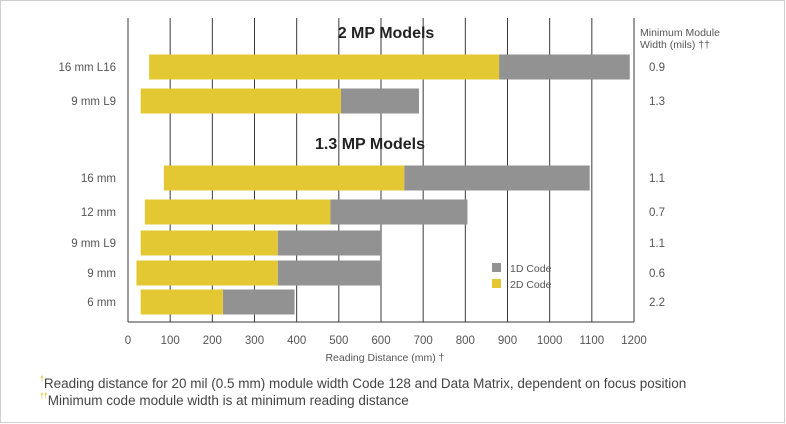 This screenshot has height=424, width=786. What do you see at coordinates (101, 274) in the screenshot?
I see `row-label: 9 mm` at bounding box center [101, 274].